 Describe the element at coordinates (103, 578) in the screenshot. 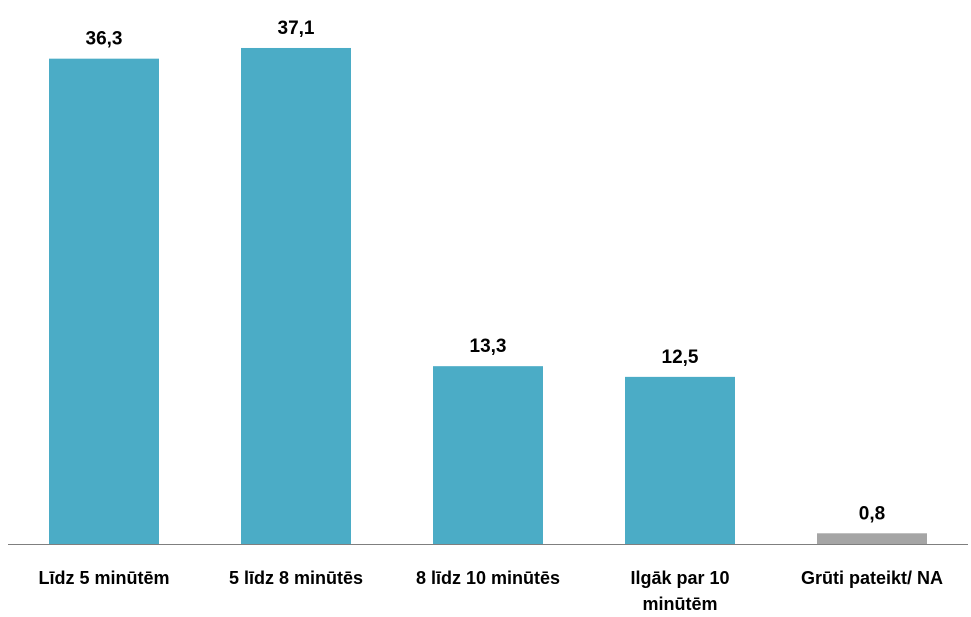

I see `category-label-1: Līdz 5 minūtēm` at that location.